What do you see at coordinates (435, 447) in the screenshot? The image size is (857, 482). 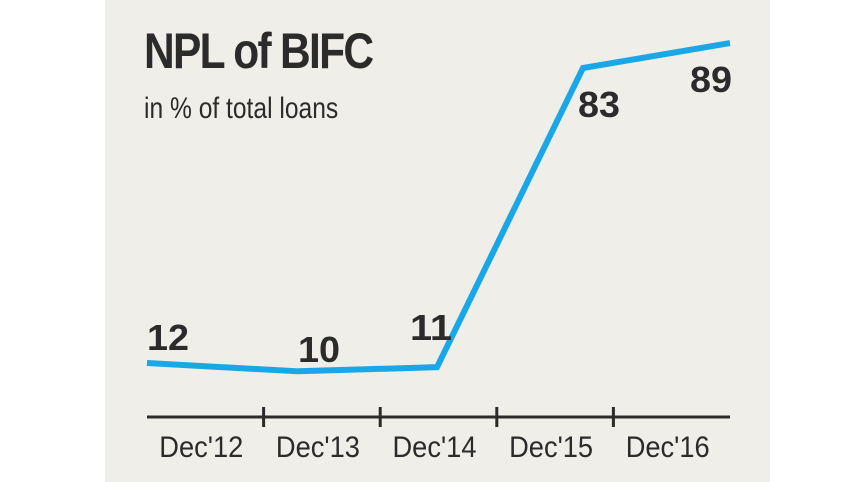 I see `x-tick-label: Dec'14` at bounding box center [435, 447].